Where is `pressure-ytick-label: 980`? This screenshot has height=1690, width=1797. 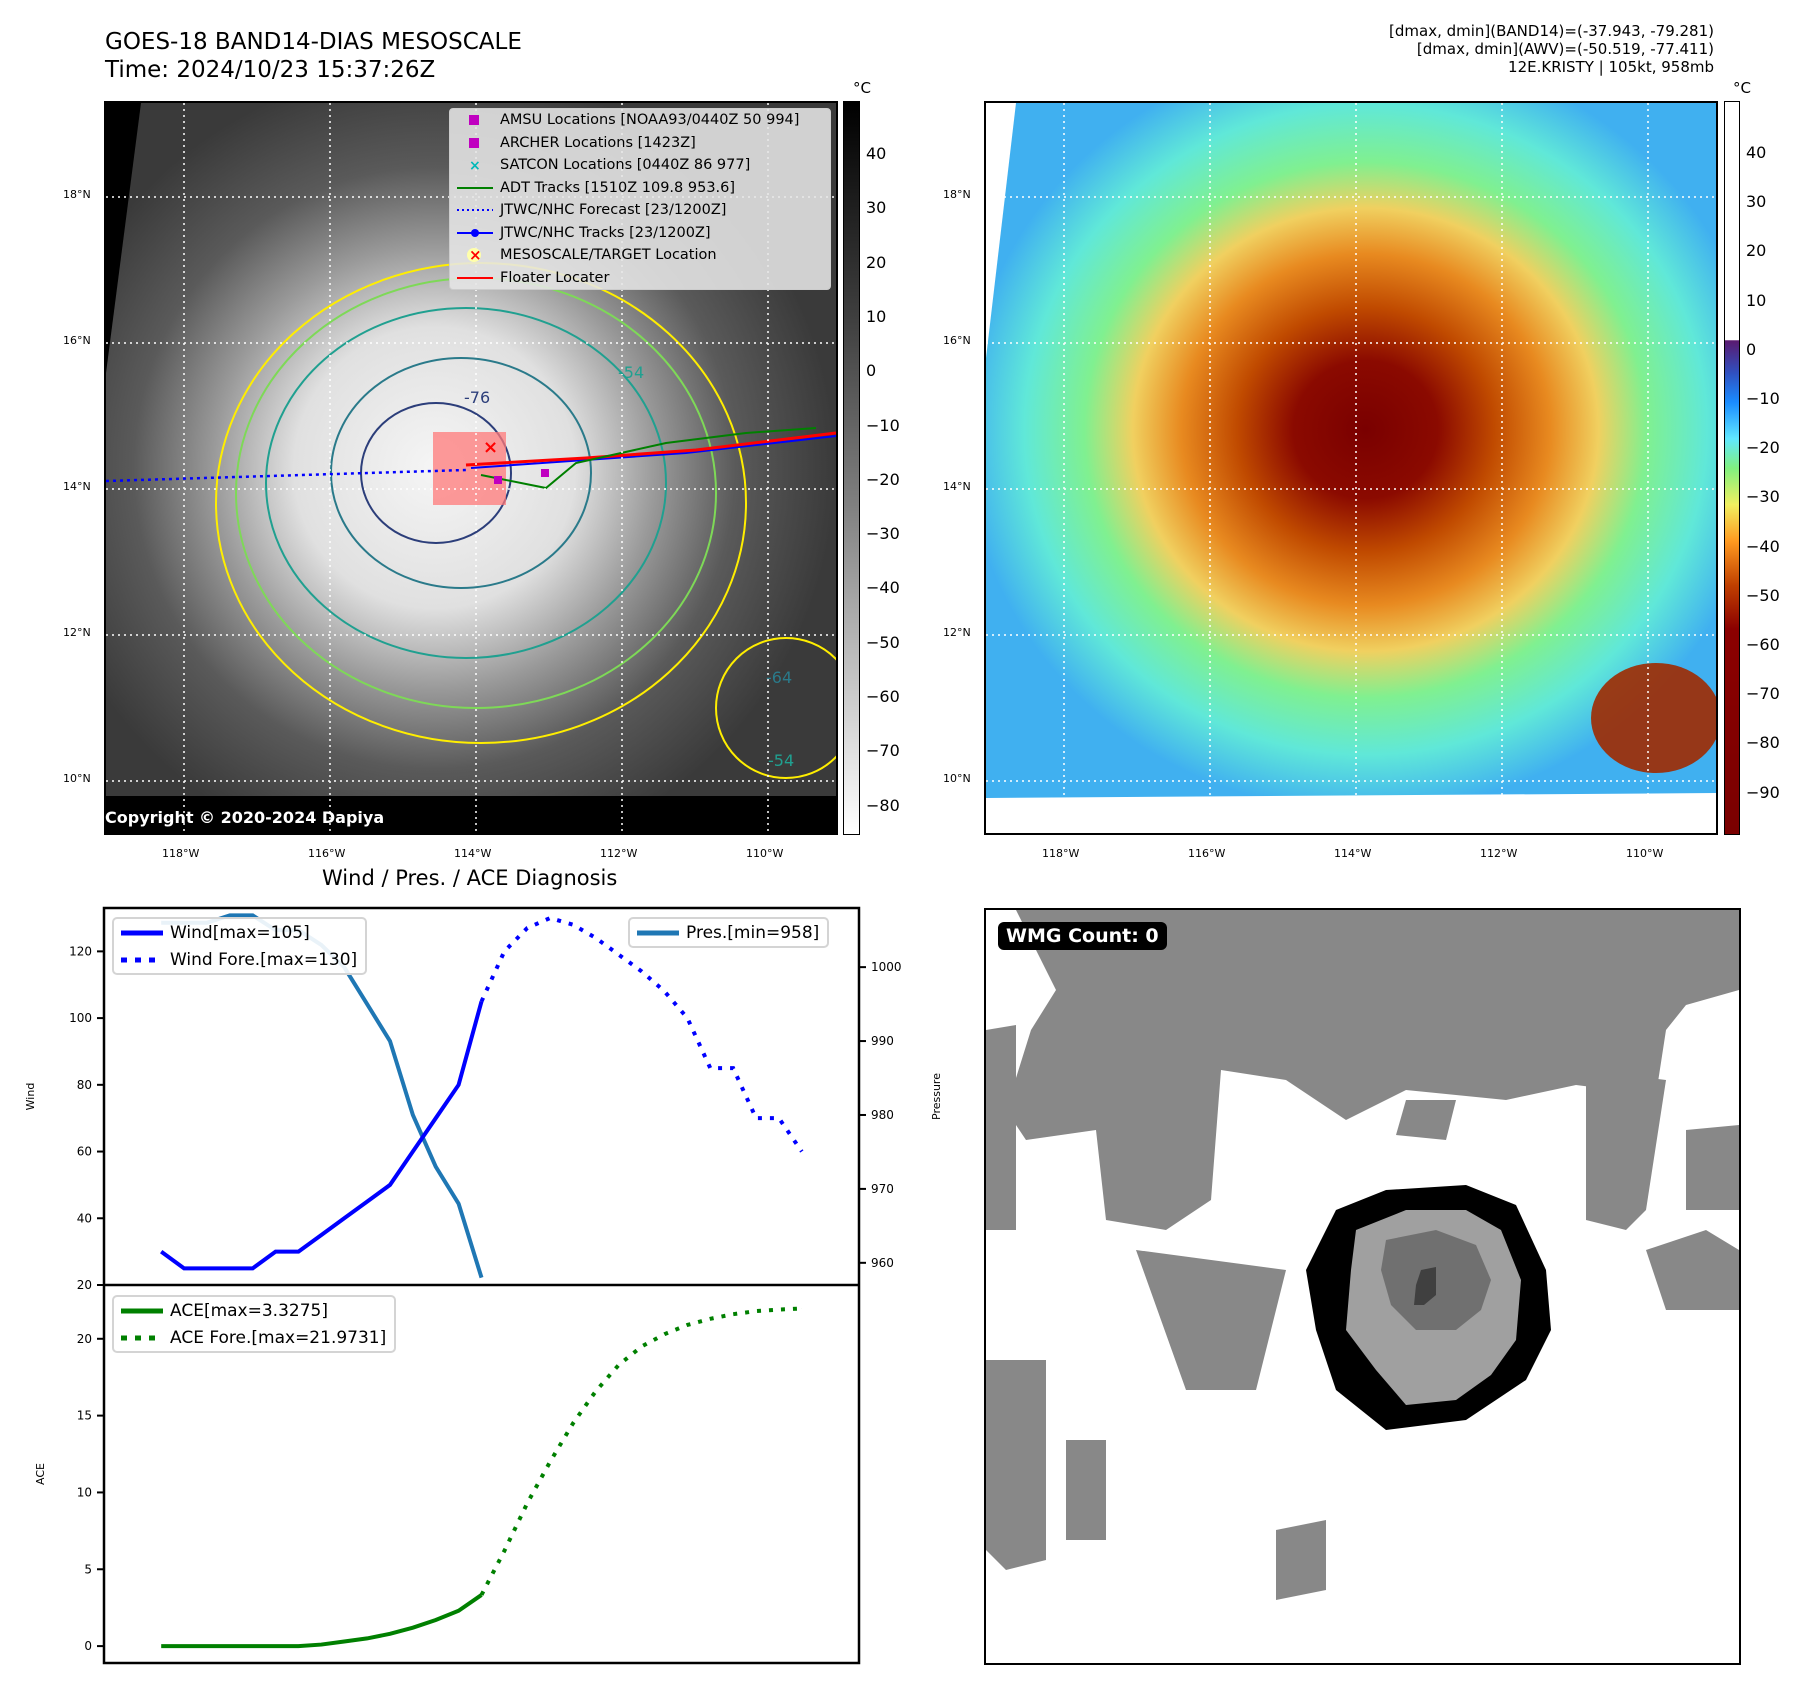 pressure-ytick-label: 980 is located at coordinates (882, 1115).